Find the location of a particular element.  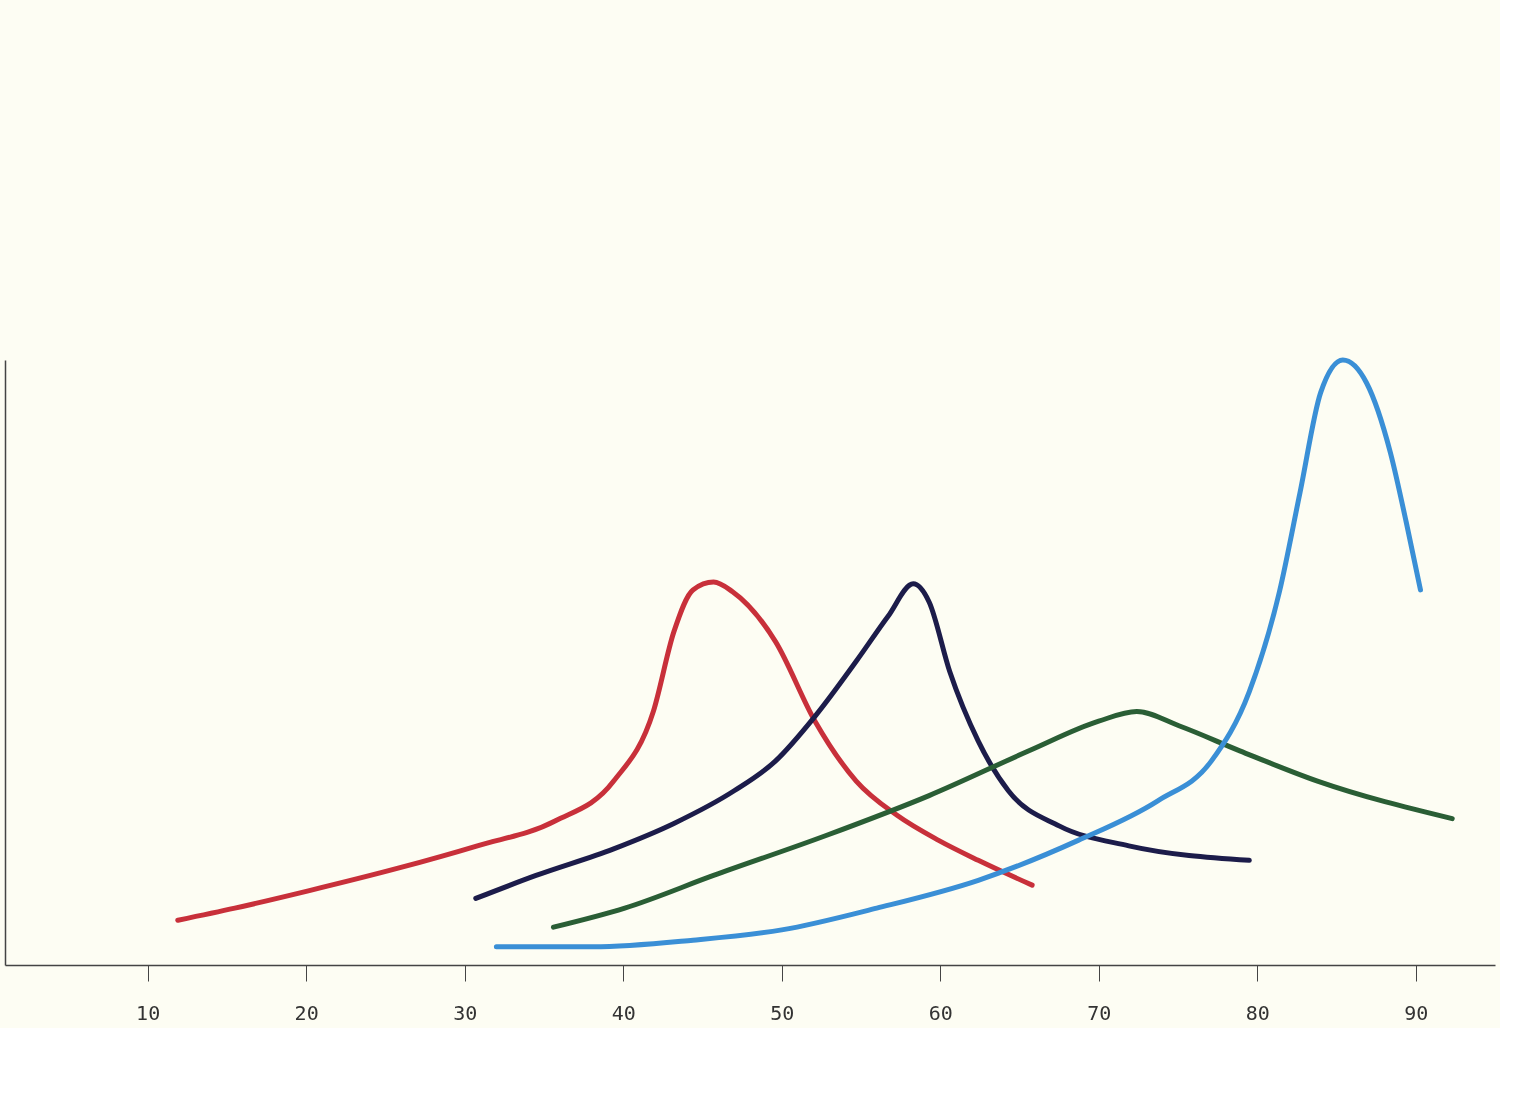

x-tick-label: 90 is located at coordinates (1416, 1012).